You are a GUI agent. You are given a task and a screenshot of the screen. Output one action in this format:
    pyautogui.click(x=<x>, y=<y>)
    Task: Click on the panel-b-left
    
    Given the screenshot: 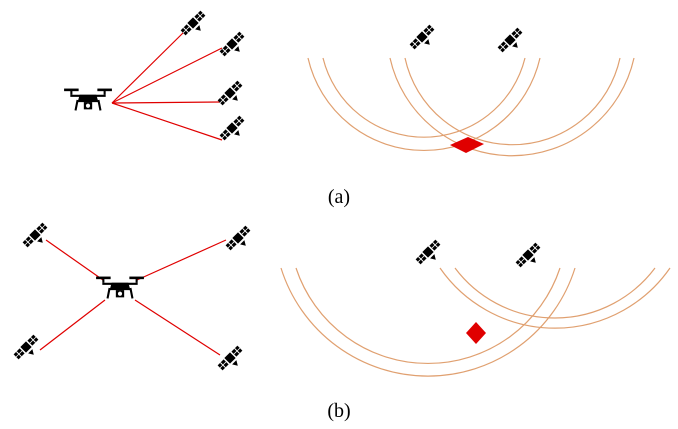 What is the action you would take?
    pyautogui.click(x=132, y=297)
    